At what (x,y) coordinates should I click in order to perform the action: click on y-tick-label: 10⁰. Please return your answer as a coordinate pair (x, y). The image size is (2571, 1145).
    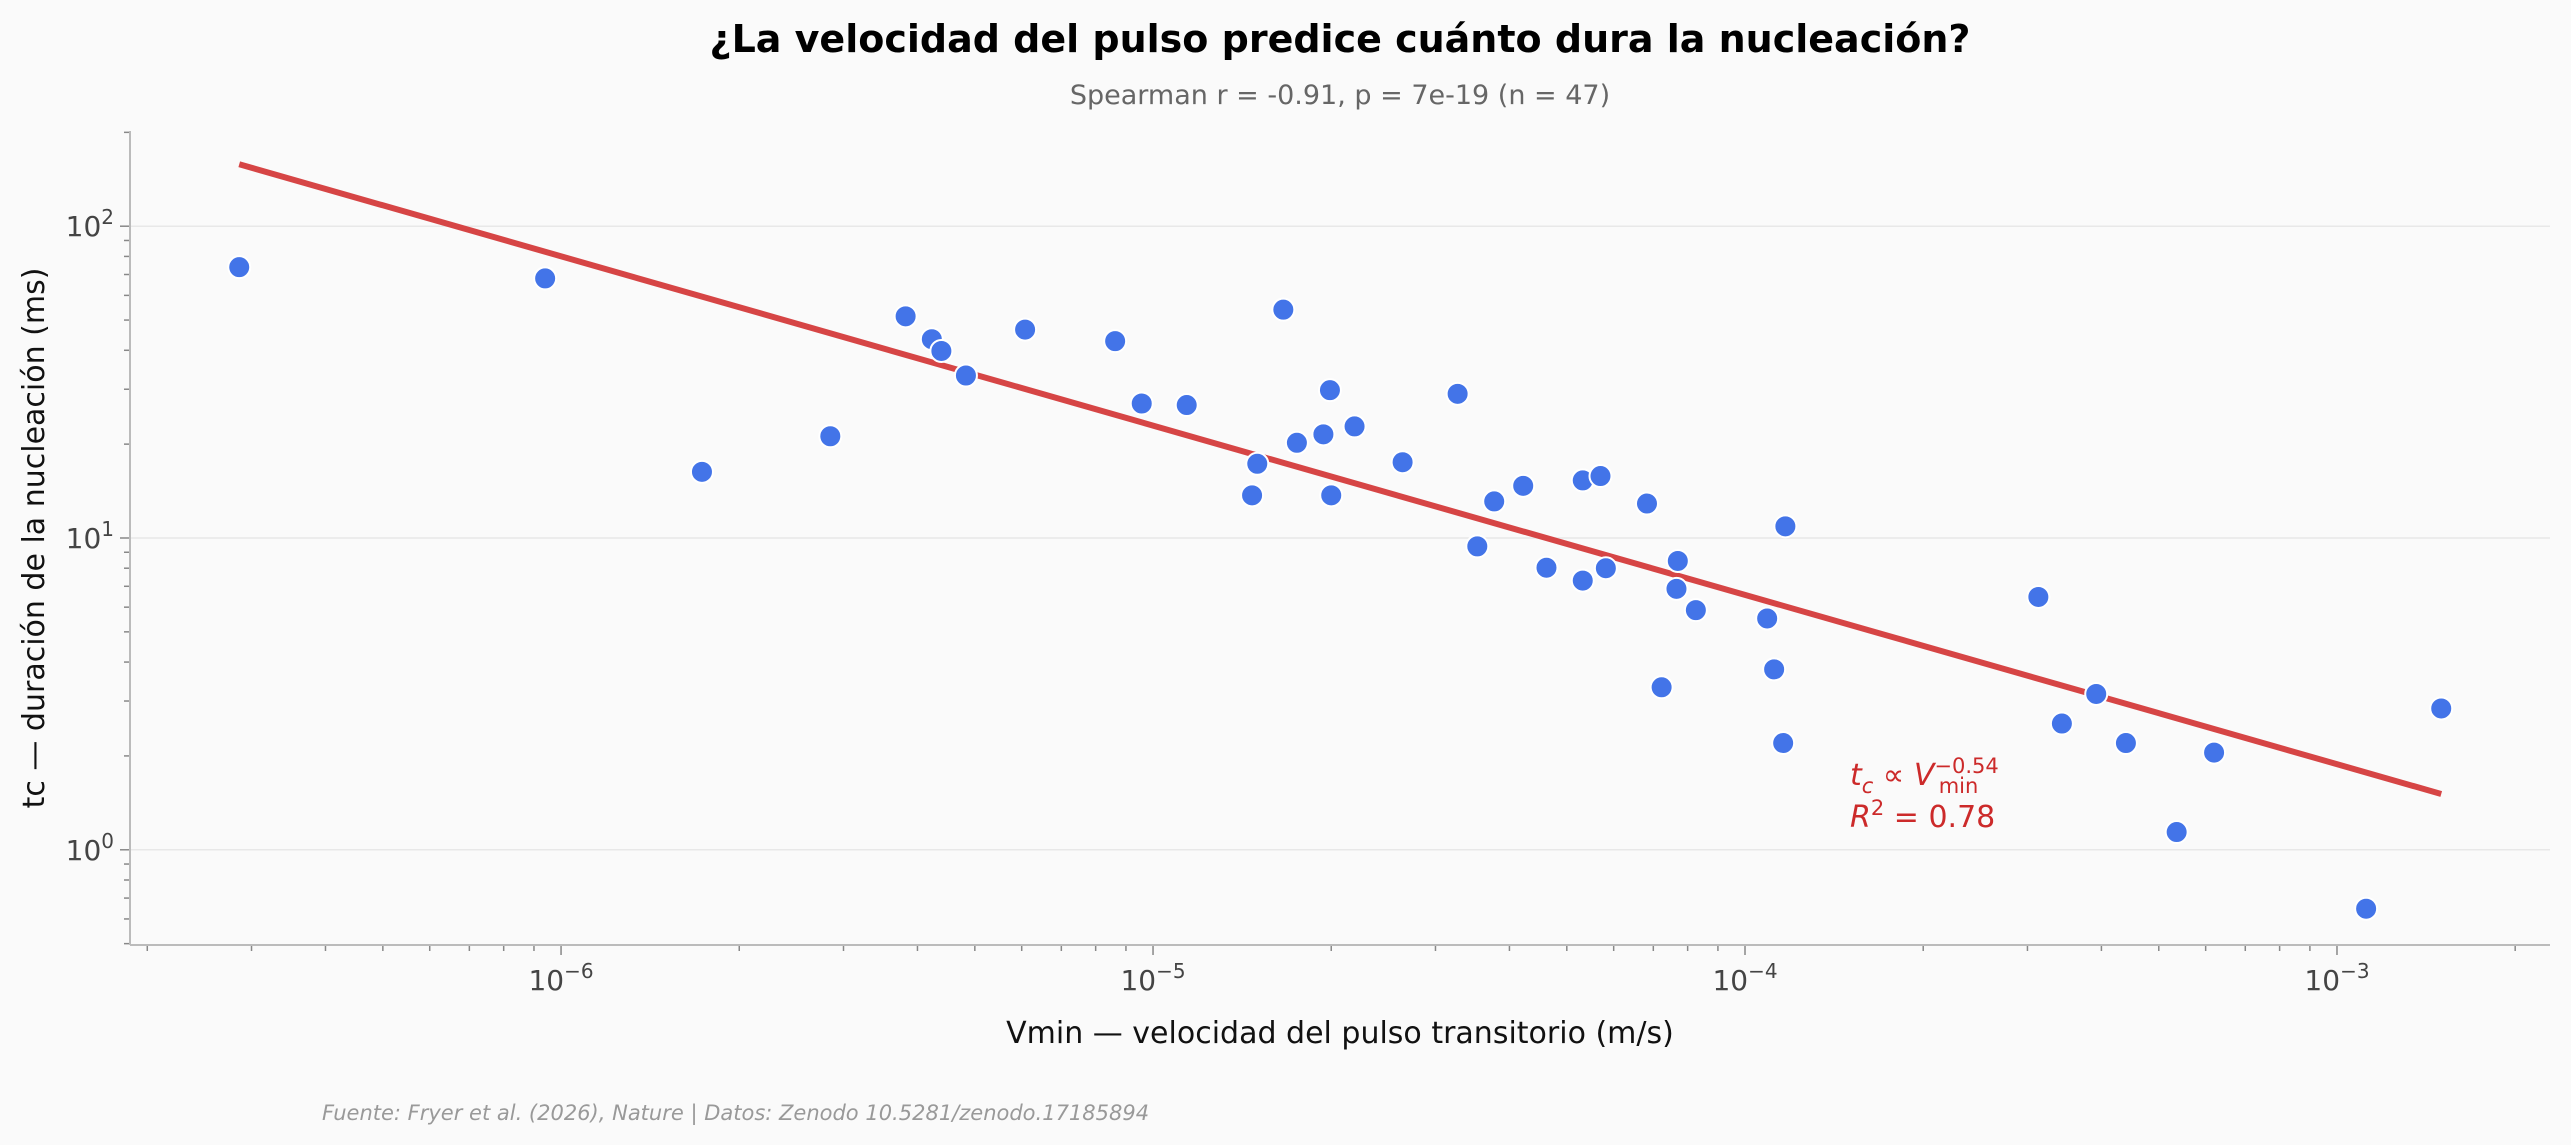
    Looking at the image, I should click on (90, 848).